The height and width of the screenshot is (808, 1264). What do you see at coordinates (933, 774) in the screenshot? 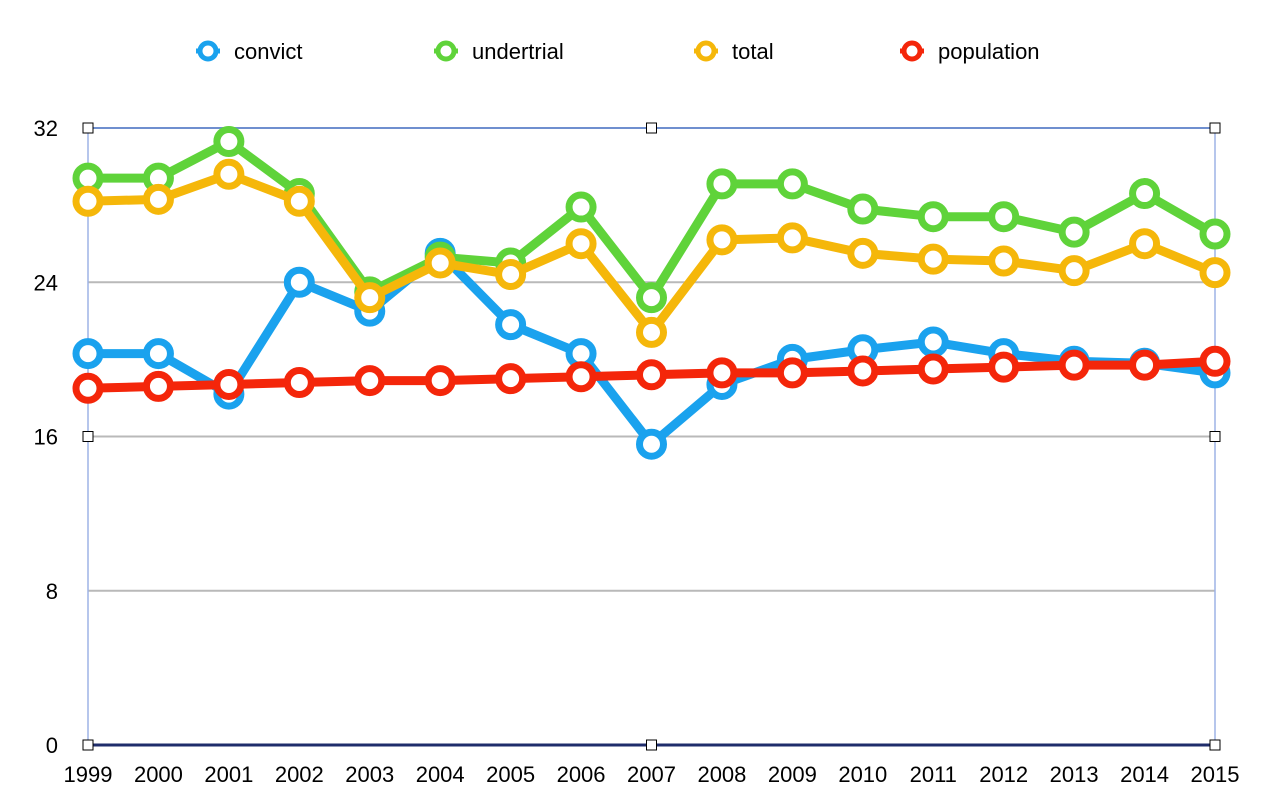
I see `x-tick-label: 2011` at bounding box center [933, 774].